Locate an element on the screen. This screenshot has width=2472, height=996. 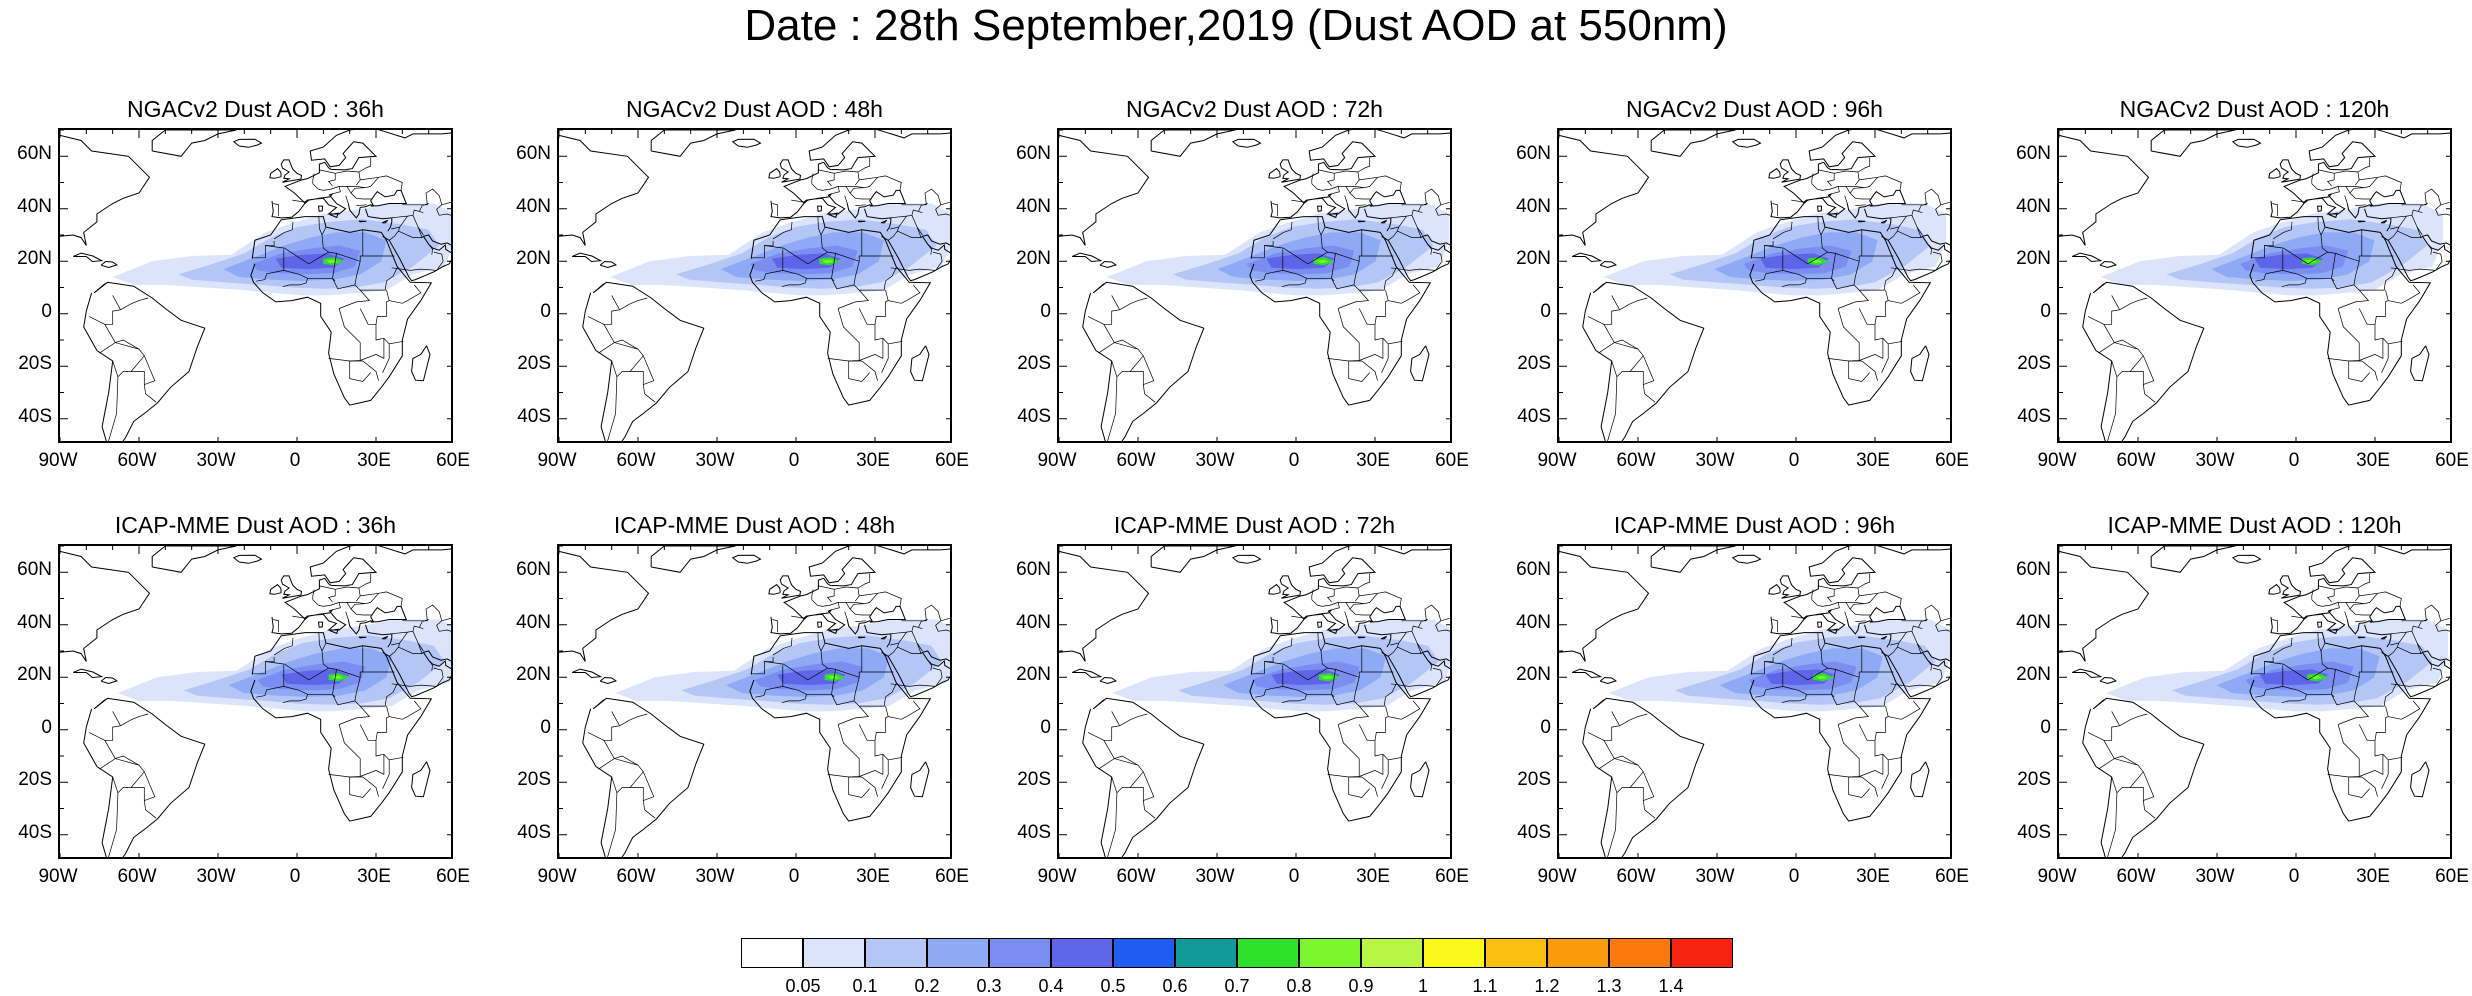
lon-tick-label: 60W is located at coordinates (2136, 876).